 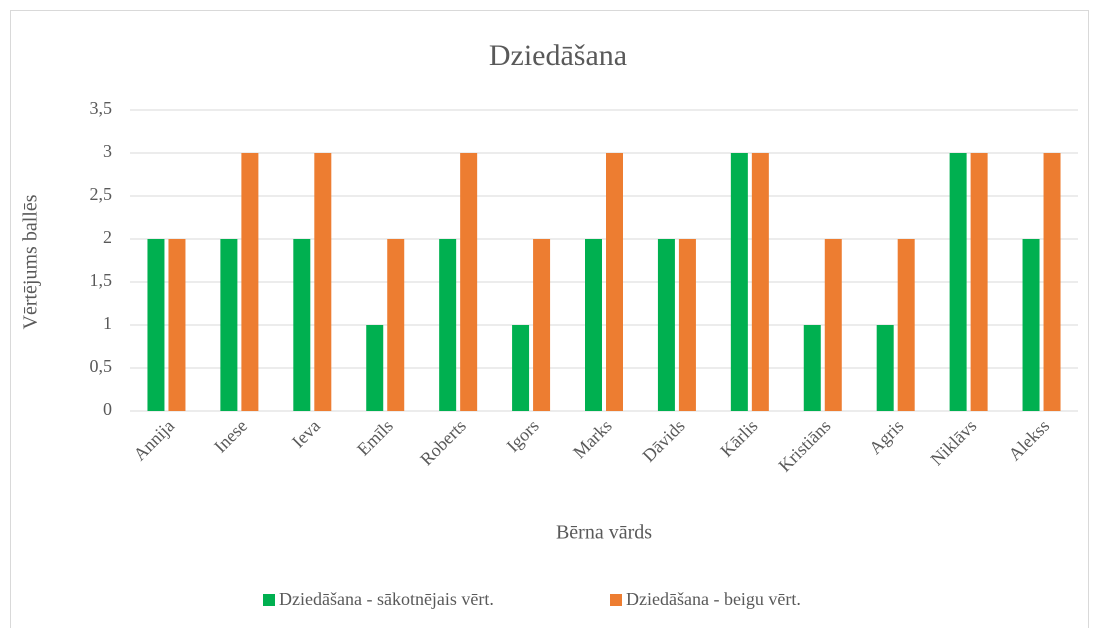 What do you see at coordinates (604, 533) in the screenshot?
I see `x-axis-title: Bērna vārds` at bounding box center [604, 533].